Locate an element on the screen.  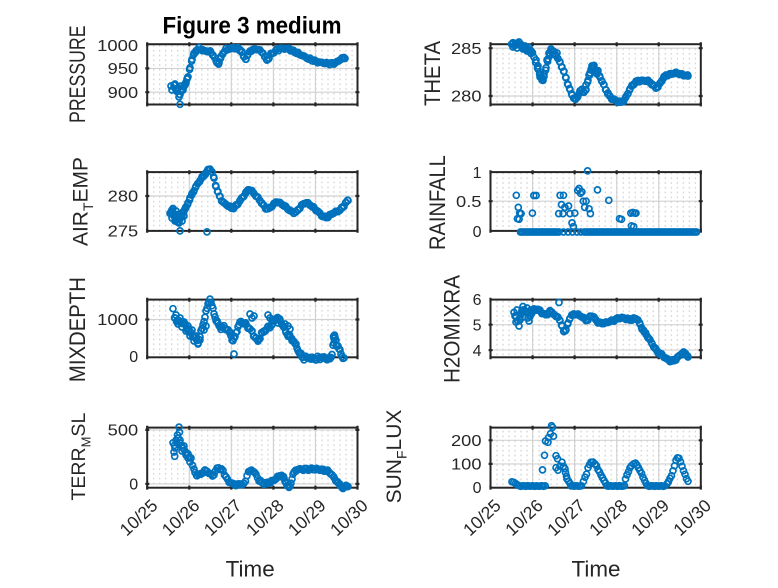
svg-text: H2OMIXRA is located at coordinates (452, 329).